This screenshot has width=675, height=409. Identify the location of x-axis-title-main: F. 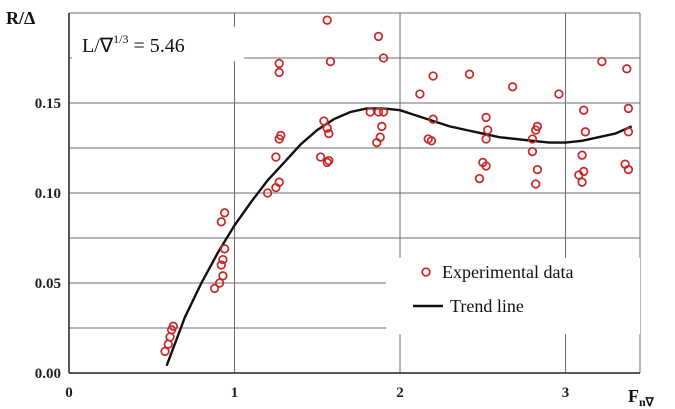
(633, 396).